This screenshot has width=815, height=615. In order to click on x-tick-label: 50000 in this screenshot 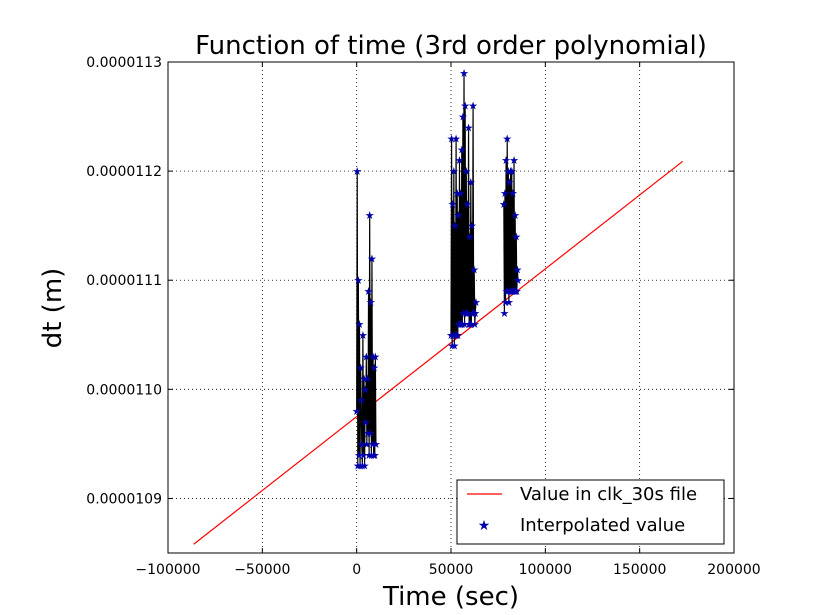, I will do `click(451, 570)`.